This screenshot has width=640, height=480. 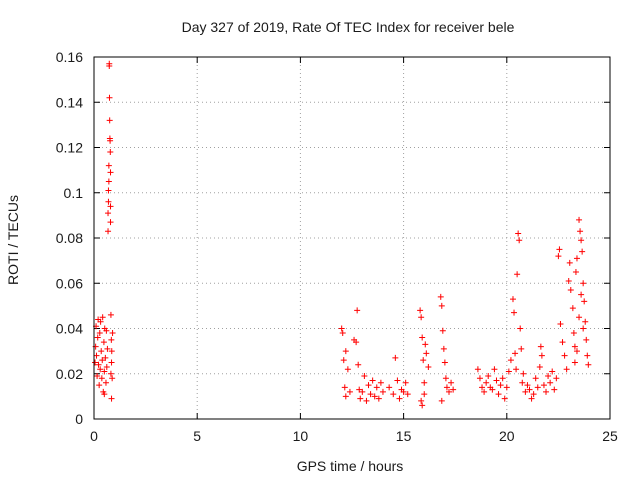 I want to click on x-tick-label: 25, so click(x=610, y=436).